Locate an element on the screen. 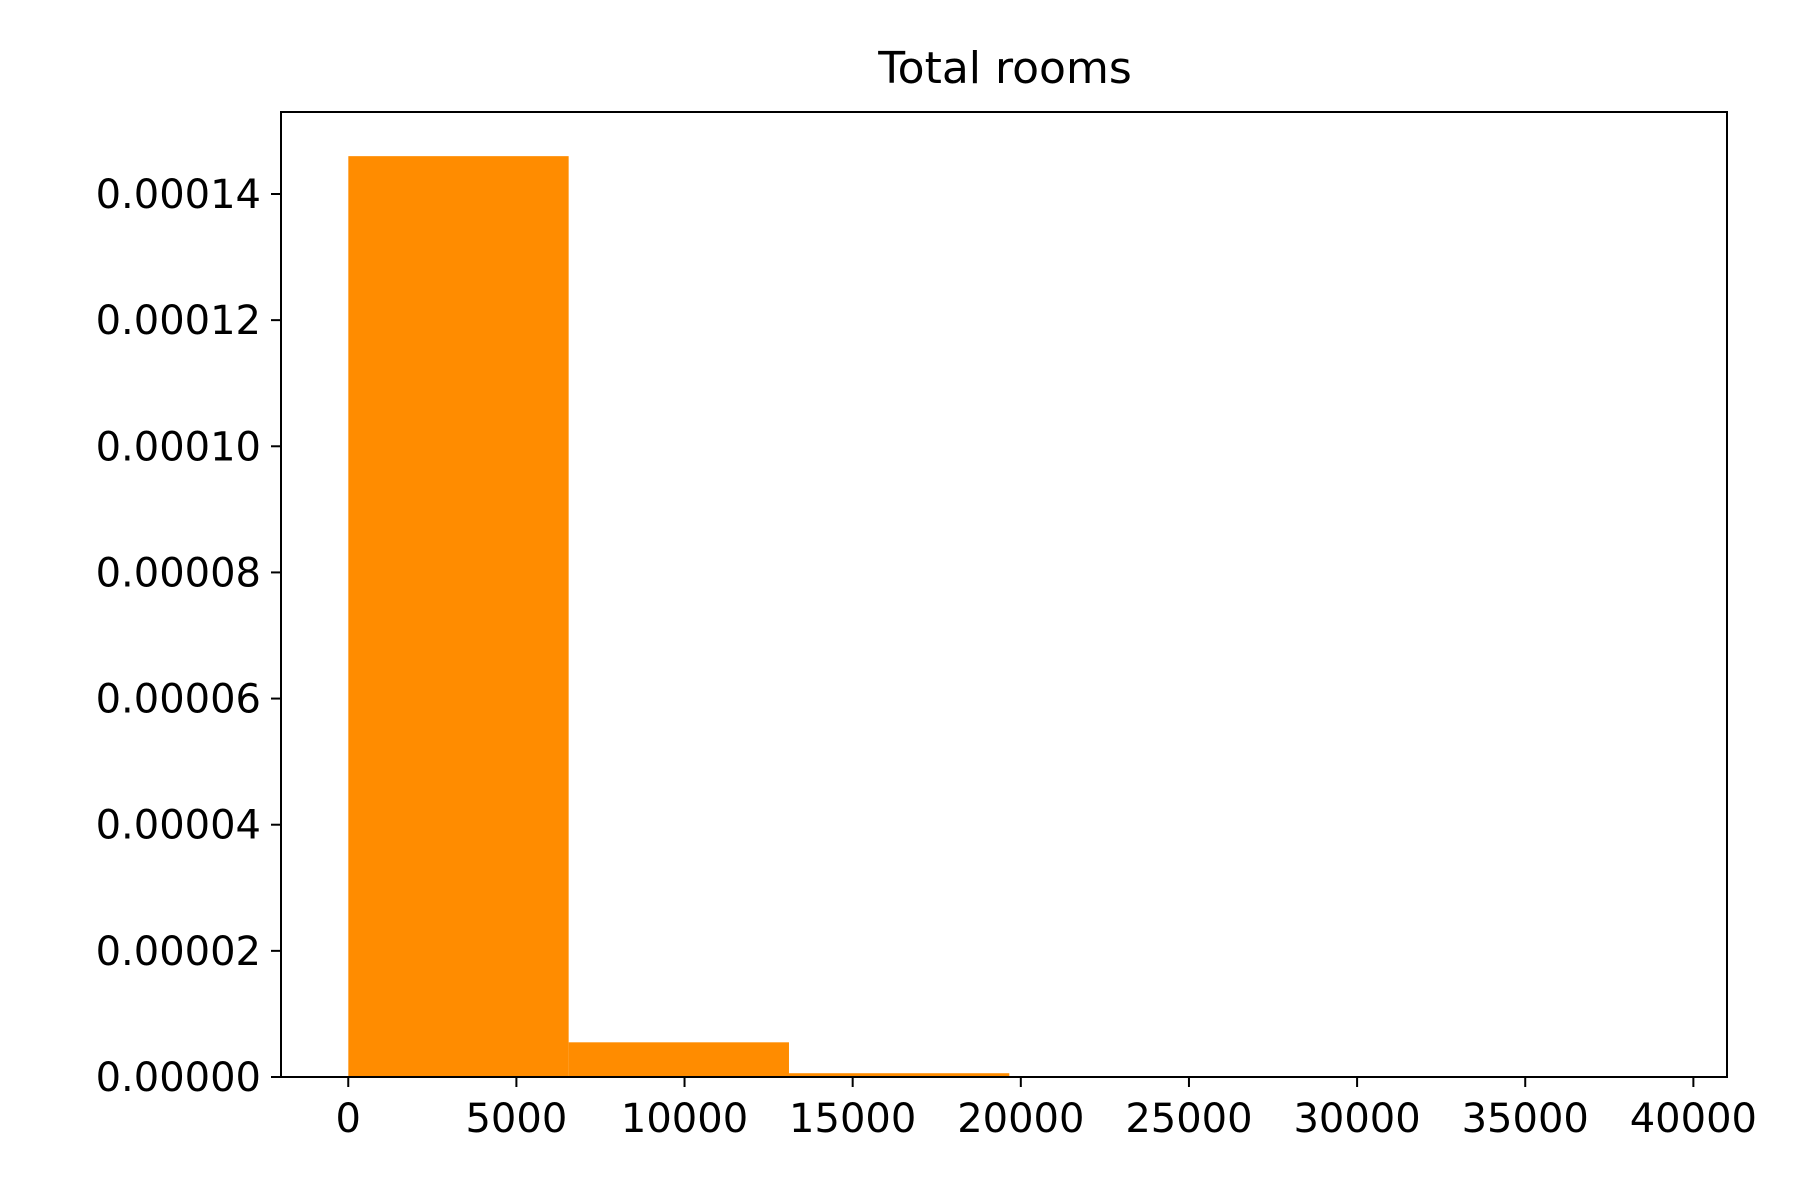  x-tick-label: 10000 is located at coordinates (684, 1119).